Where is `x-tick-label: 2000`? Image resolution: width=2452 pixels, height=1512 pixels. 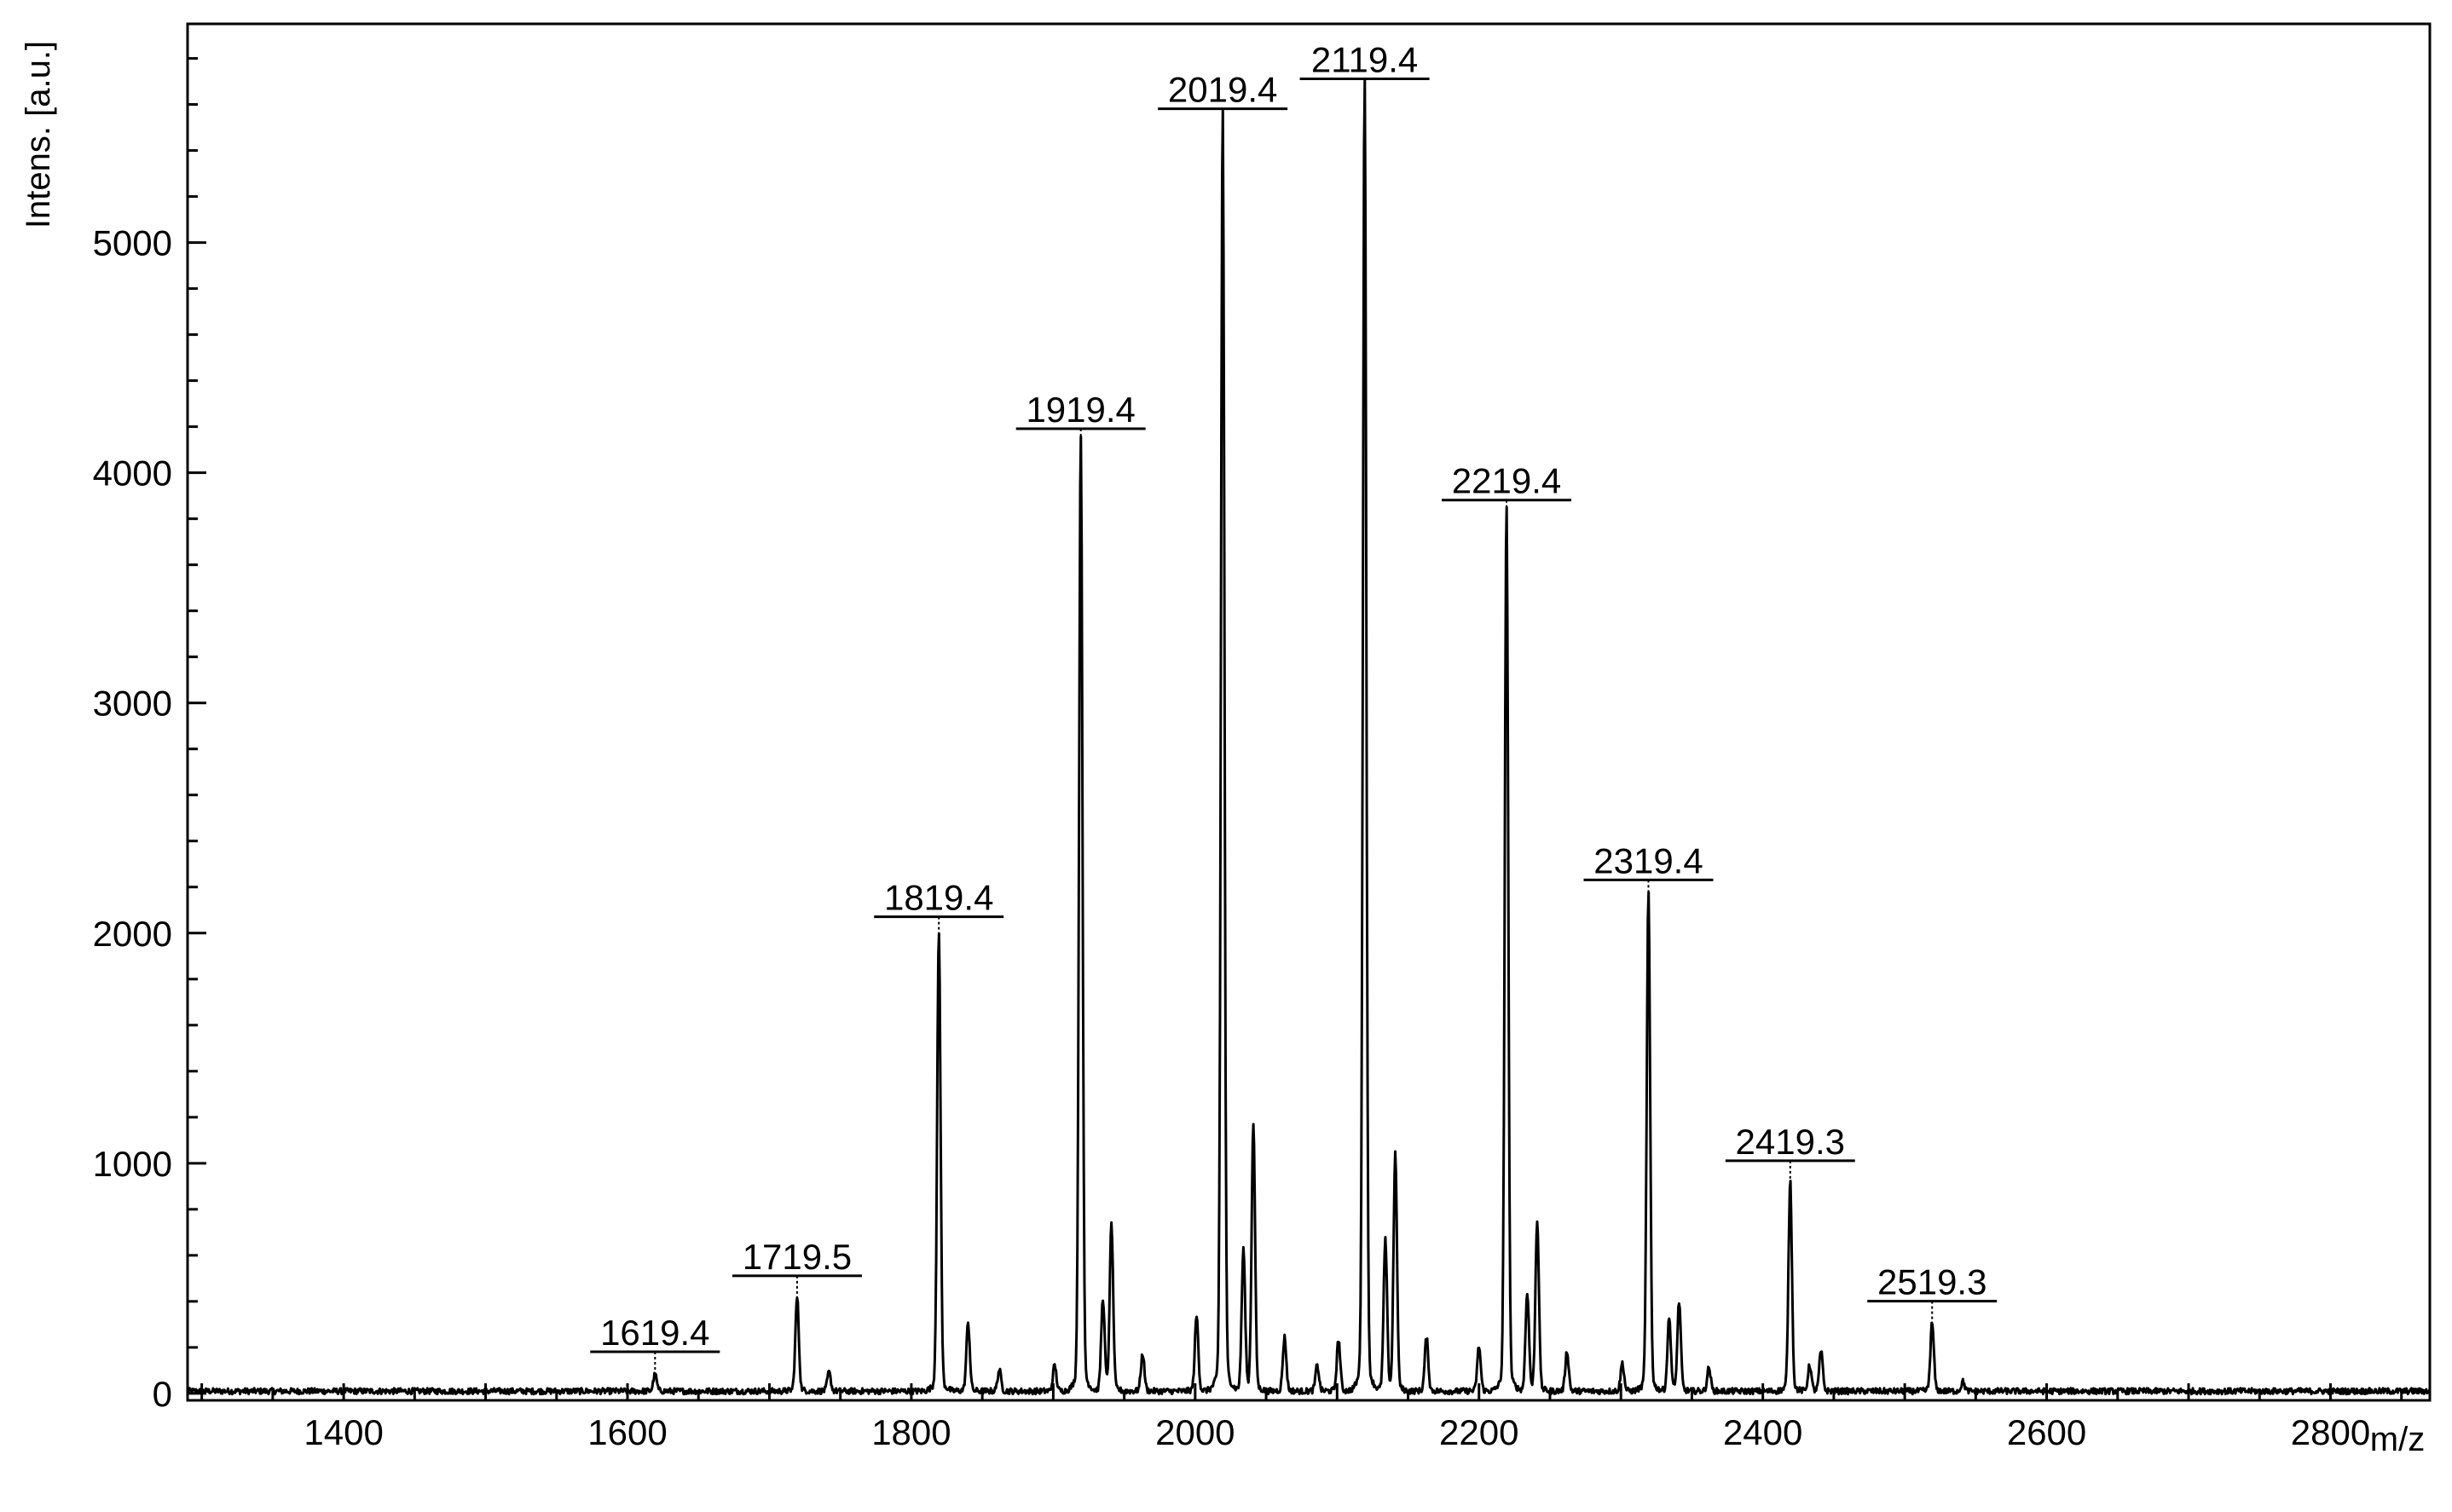 x-tick-label: 2000 is located at coordinates (1195, 1432).